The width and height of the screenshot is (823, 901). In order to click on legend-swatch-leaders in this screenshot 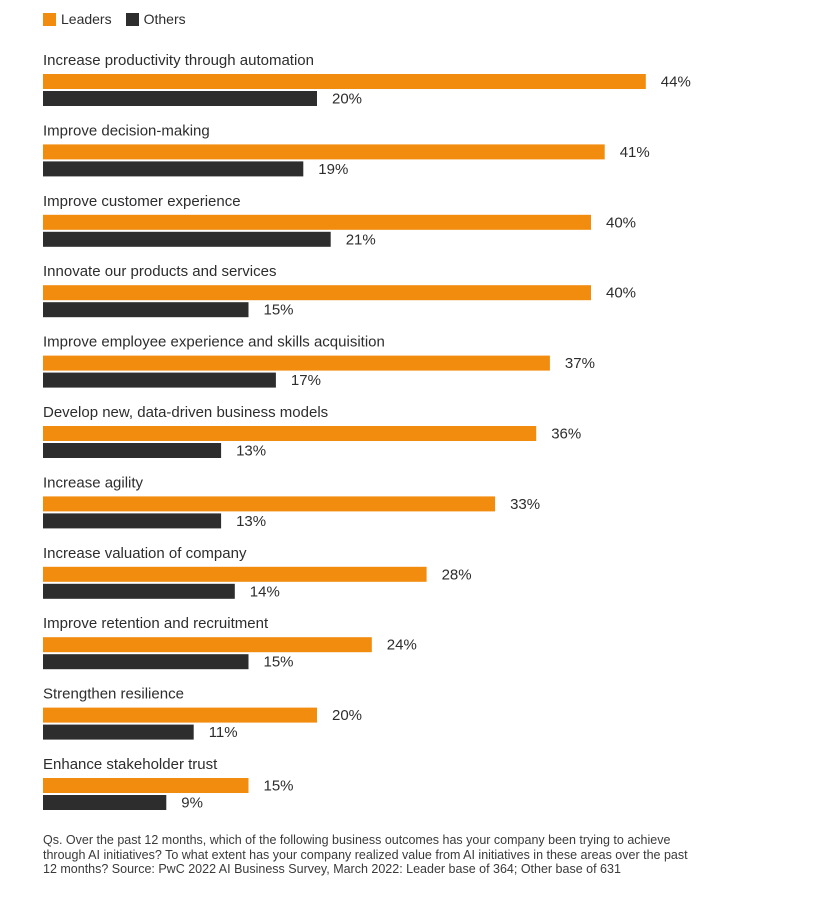, I will do `click(49, 19)`.